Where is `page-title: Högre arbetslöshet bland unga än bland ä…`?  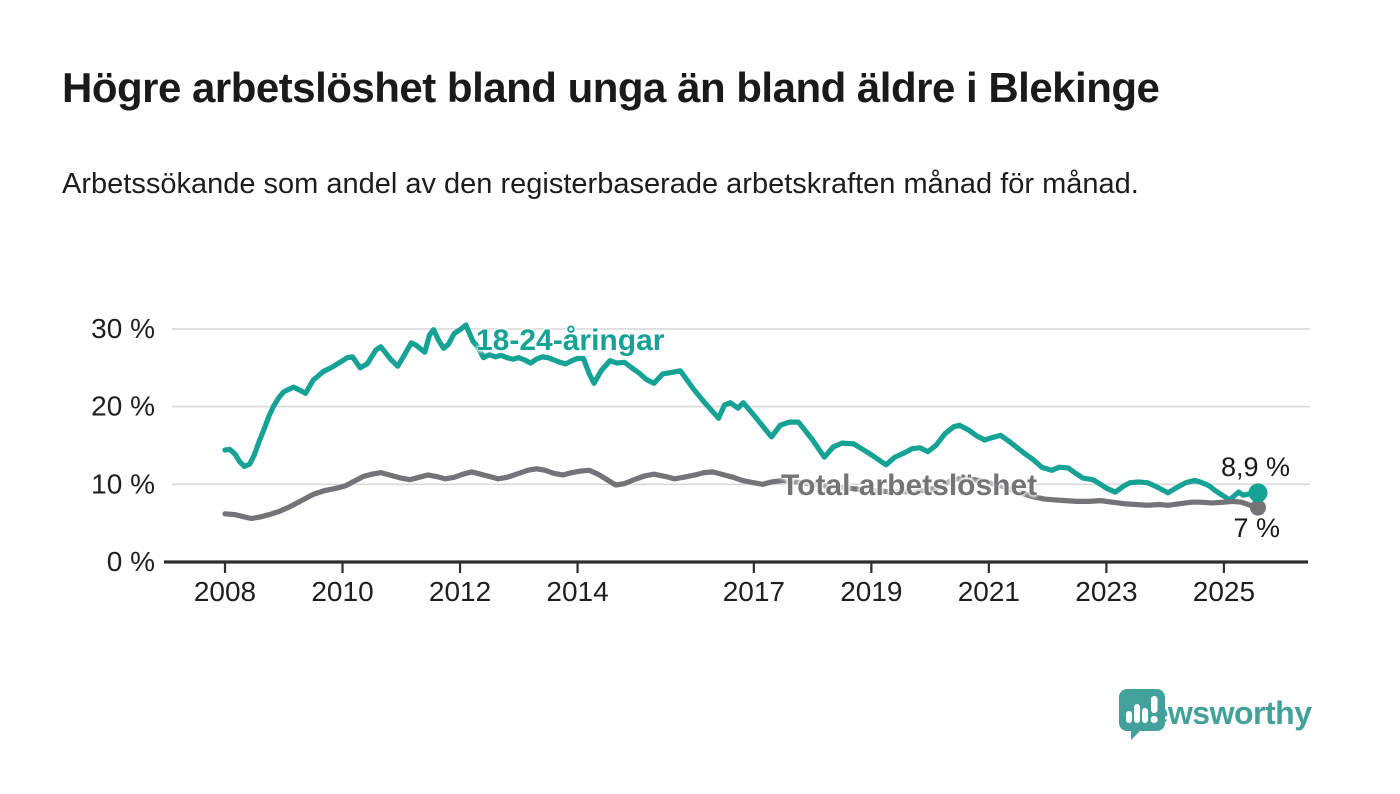
page-title: Högre arbetslöshet bland unga än bland ä… is located at coordinates (611, 87).